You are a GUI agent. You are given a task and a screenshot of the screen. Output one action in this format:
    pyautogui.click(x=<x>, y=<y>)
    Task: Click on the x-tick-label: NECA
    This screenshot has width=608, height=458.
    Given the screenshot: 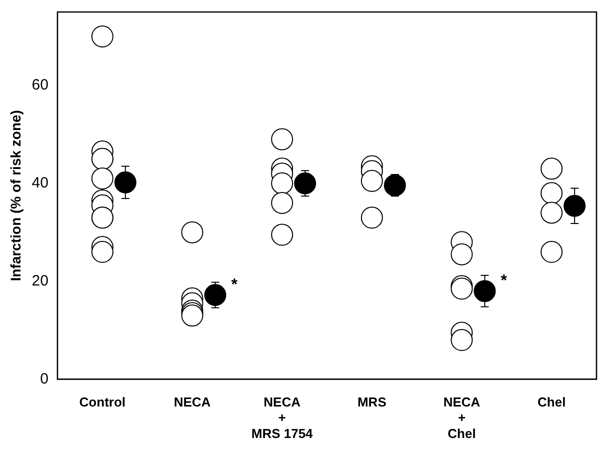 What is the action you would take?
    pyautogui.click(x=193, y=402)
    